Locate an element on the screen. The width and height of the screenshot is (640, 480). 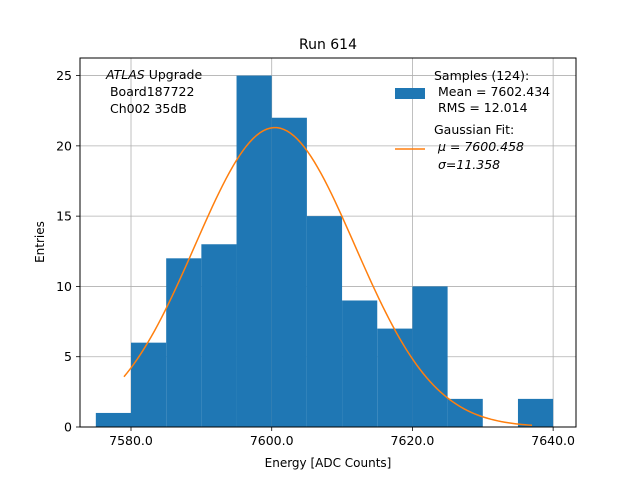
y-tick-label: 15 is located at coordinates (64, 216).